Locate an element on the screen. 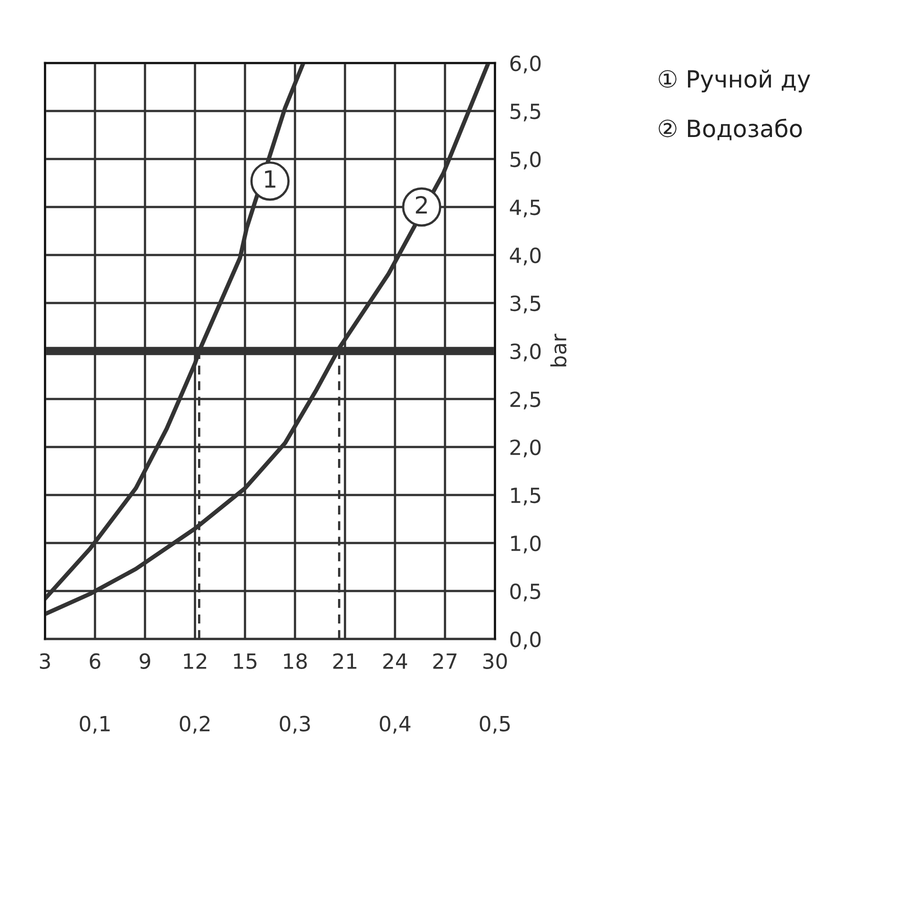  y-tick-label: 4,5 is located at coordinates (525, 209).